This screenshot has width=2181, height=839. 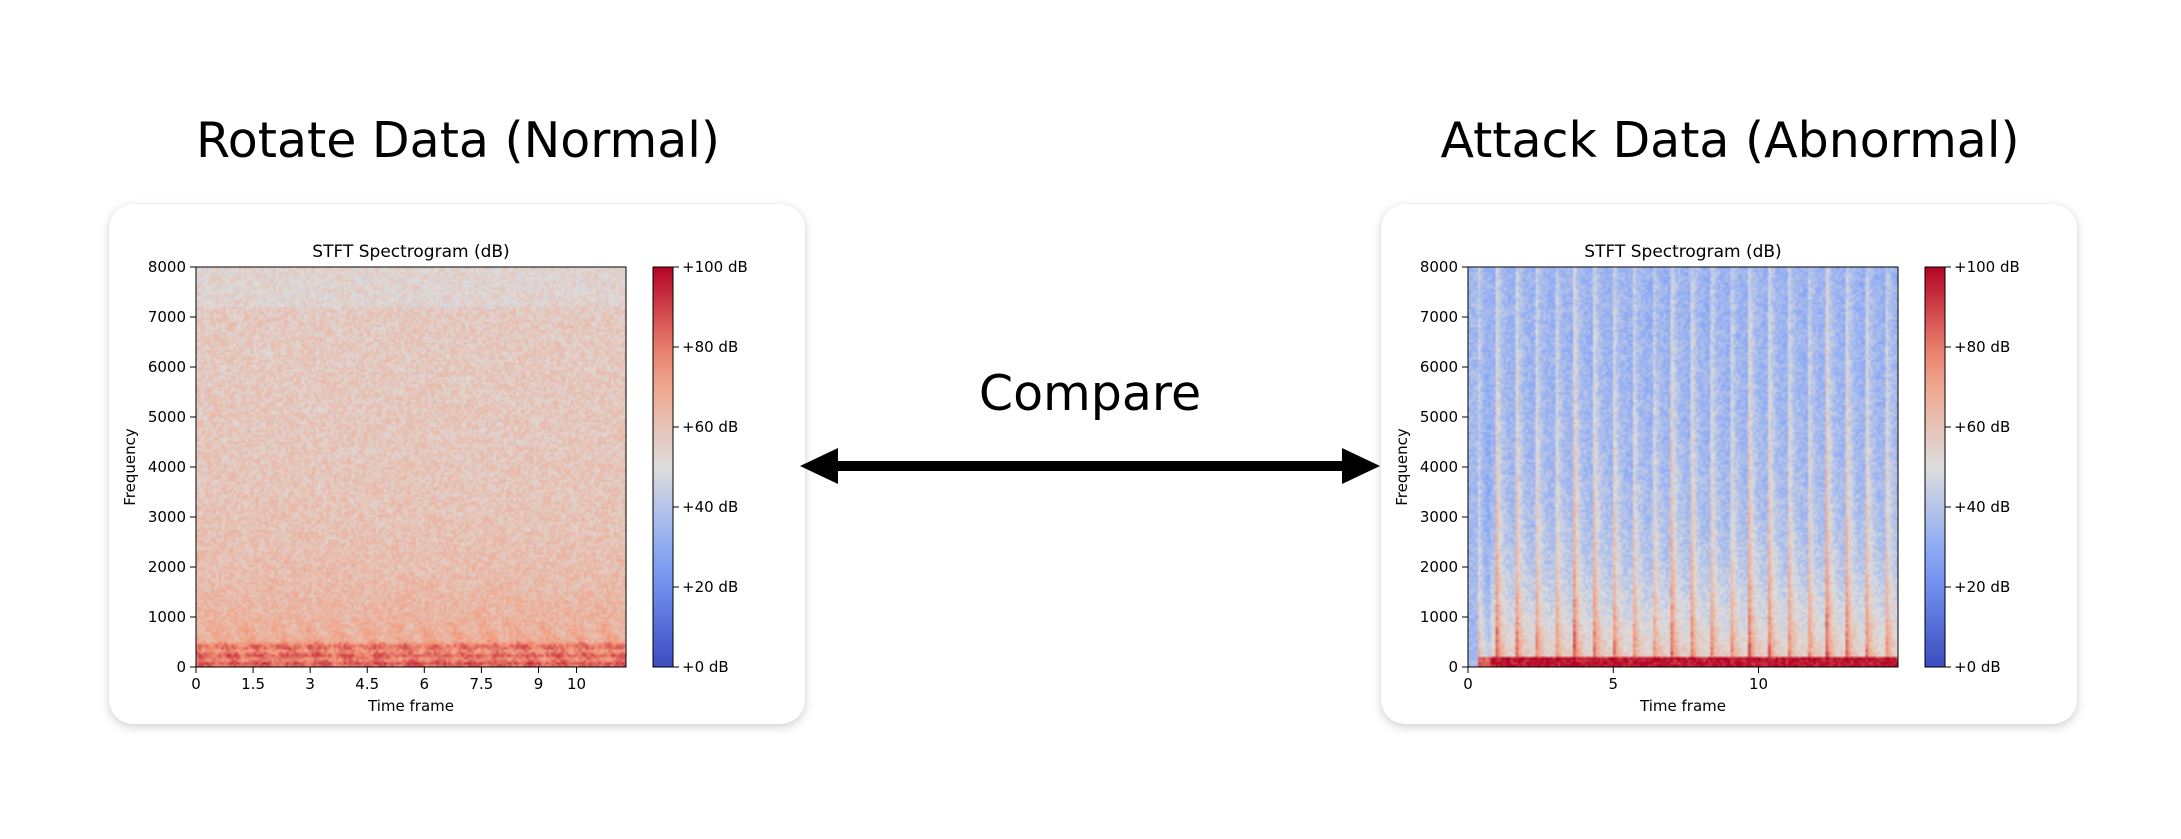 I want to click on x-tick-label: 6, so click(x=425, y=684).